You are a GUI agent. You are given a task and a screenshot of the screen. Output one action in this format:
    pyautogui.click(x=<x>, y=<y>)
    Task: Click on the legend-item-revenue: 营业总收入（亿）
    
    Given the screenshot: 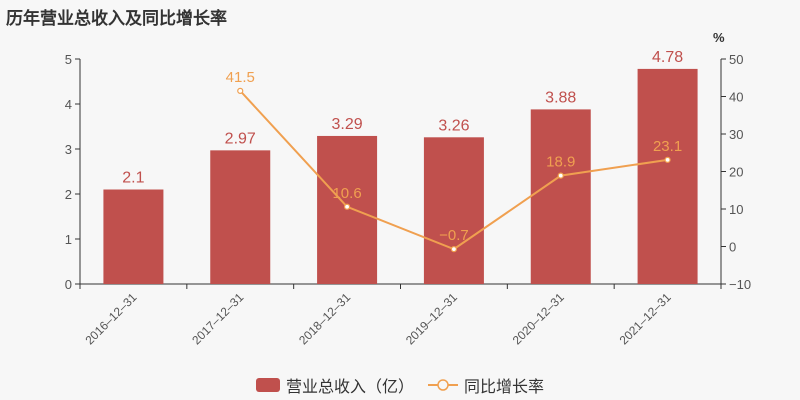 What is the action you would take?
    pyautogui.click(x=334, y=385)
    